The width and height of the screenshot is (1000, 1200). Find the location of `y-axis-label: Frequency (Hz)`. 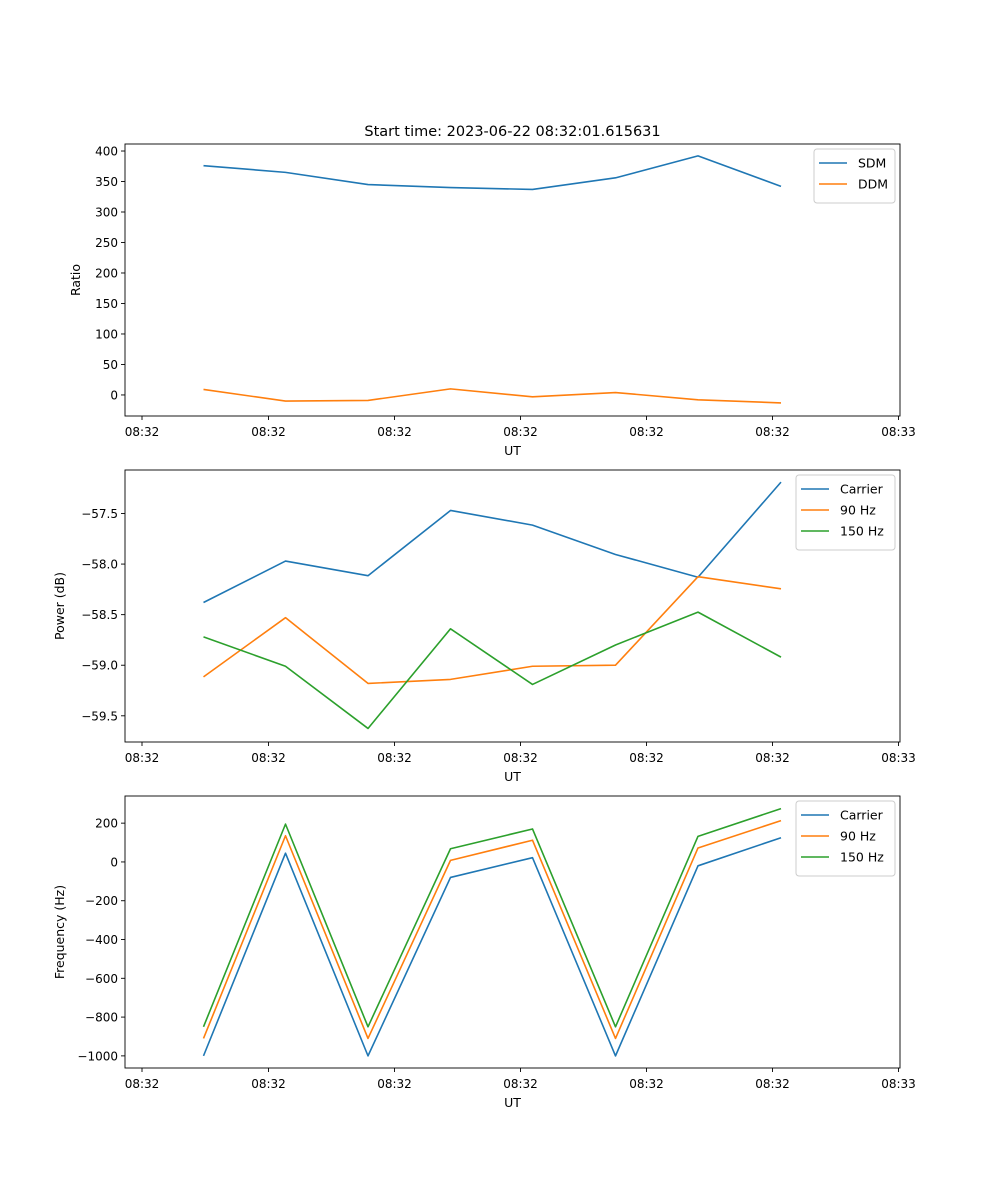

y-axis-label: Frequency (Hz) is located at coordinates (59, 932).